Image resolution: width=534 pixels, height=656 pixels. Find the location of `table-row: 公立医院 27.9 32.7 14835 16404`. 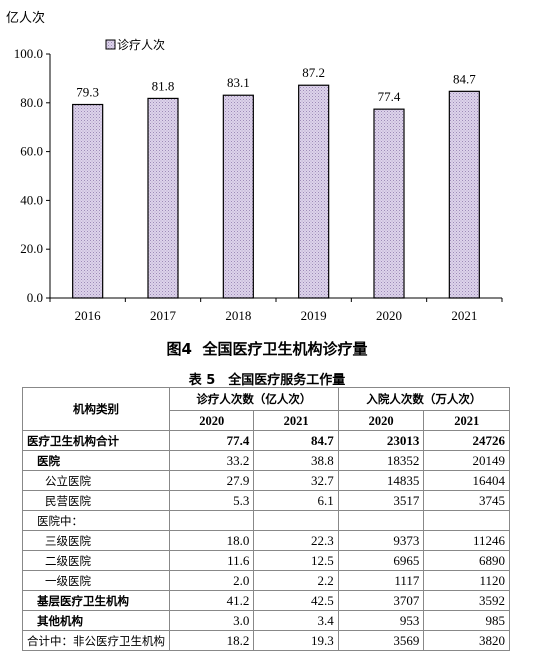

table-row: 公立医院 27.9 32.7 14835 16404 is located at coordinates (266, 480).